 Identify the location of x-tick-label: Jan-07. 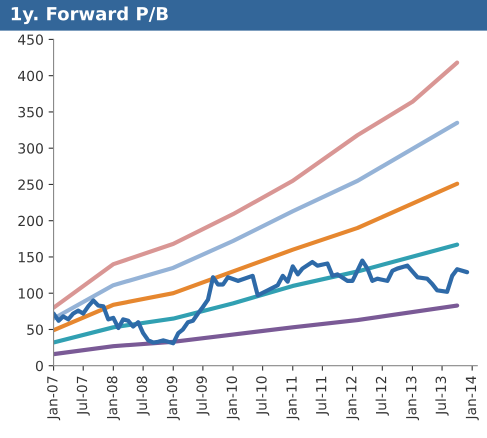
(53, 398).